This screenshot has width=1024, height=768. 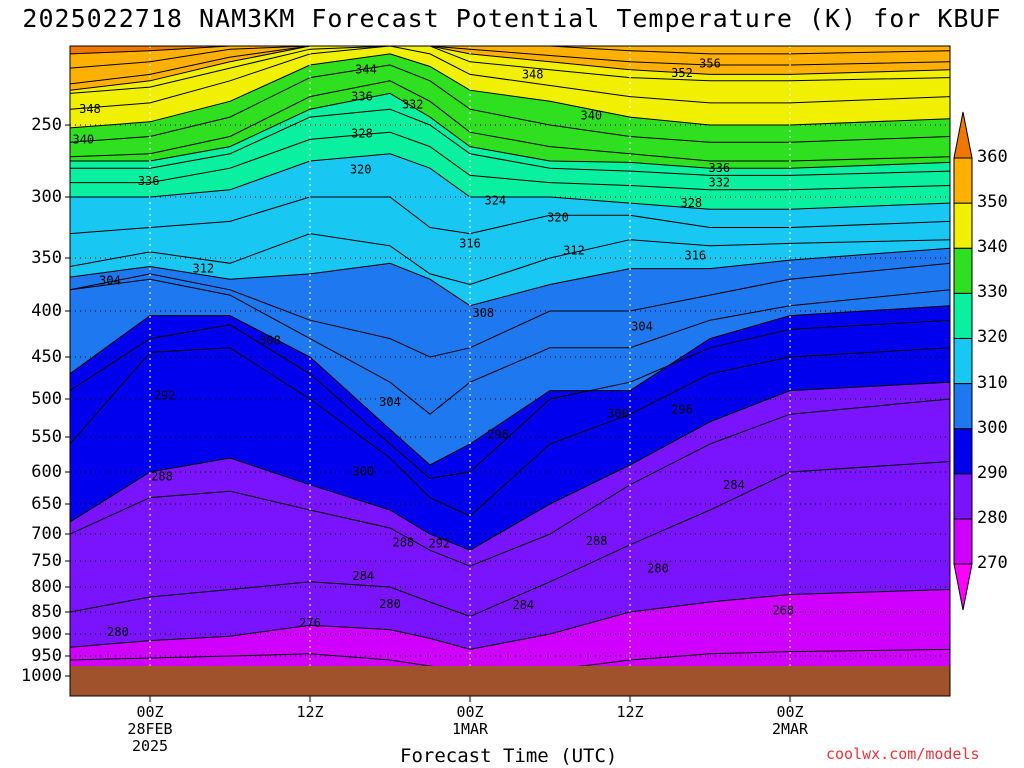 What do you see at coordinates (963, 361) in the screenshot?
I see `colorbar` at bounding box center [963, 361].